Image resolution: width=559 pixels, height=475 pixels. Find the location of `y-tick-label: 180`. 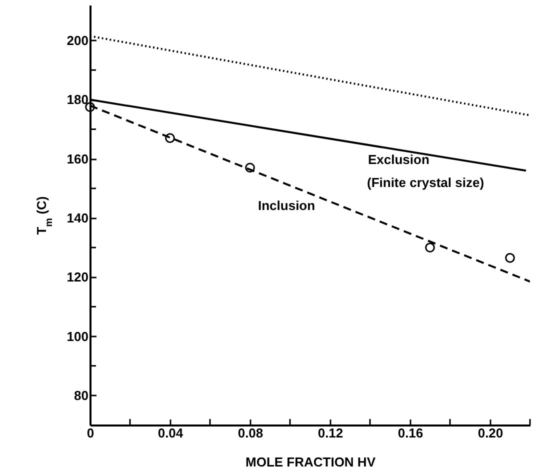

y-tick-label: 180 is located at coordinates (77, 100).